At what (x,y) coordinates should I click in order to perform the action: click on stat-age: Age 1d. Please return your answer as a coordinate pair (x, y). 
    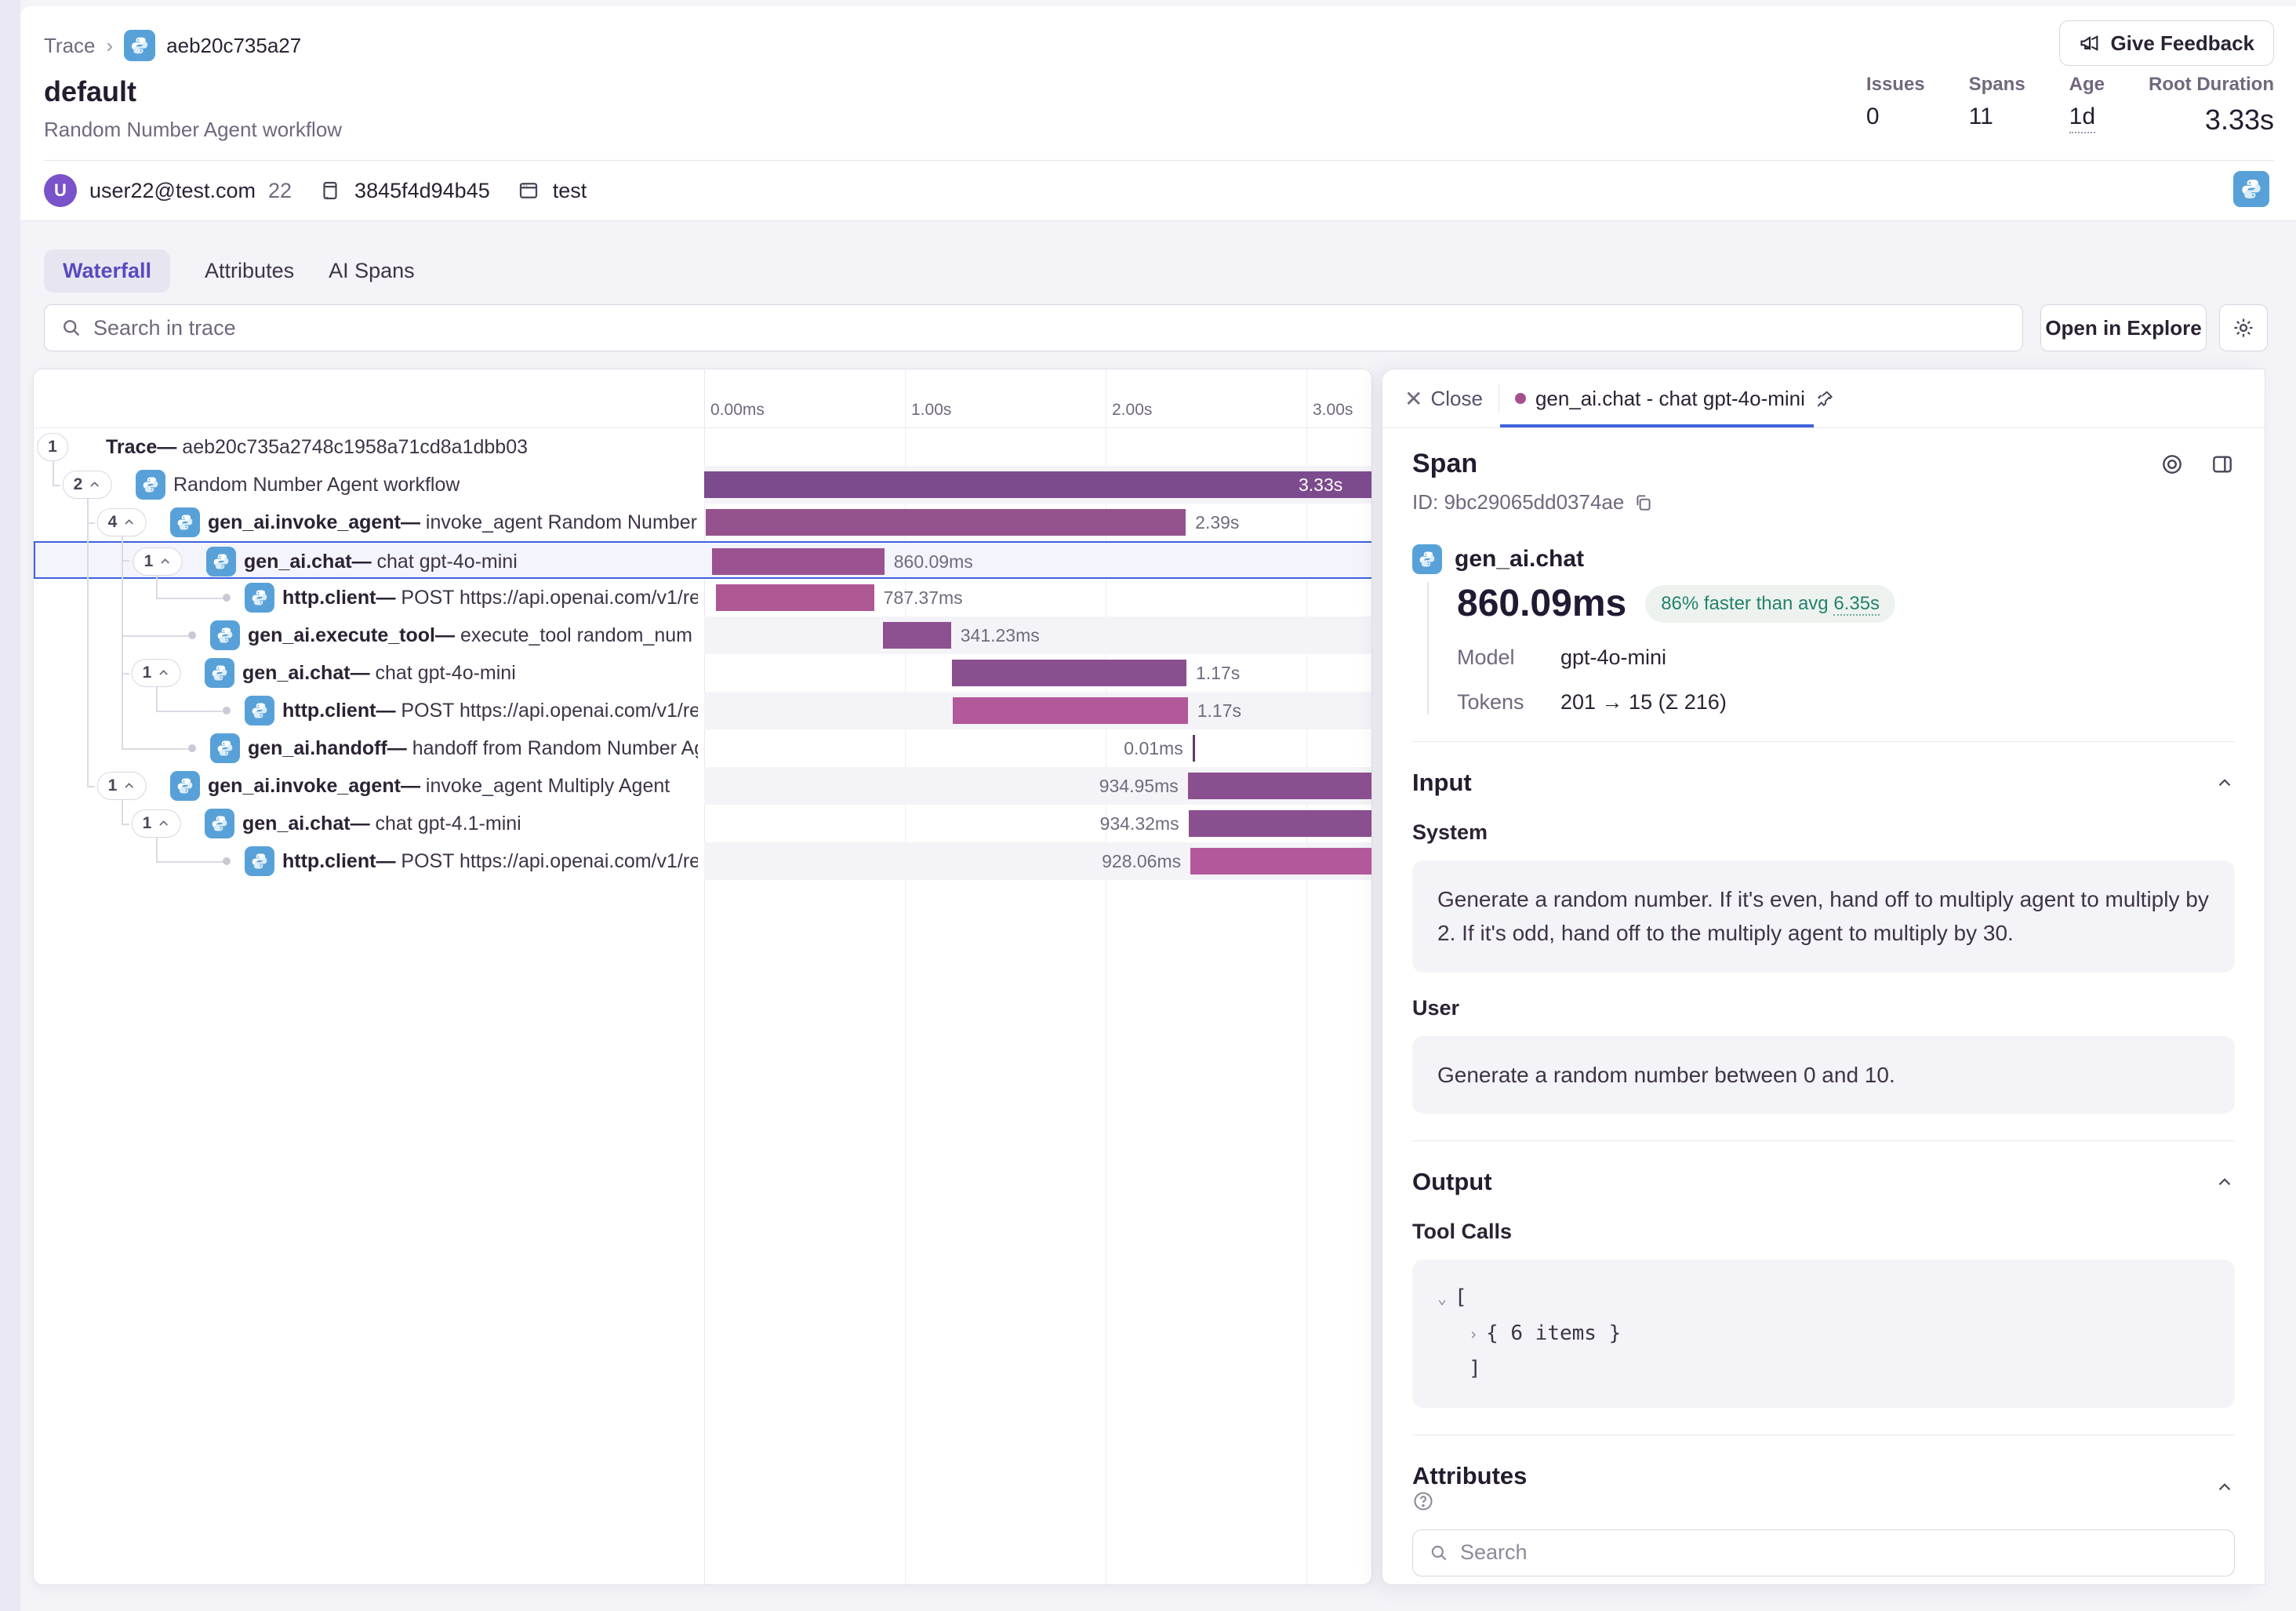
    Looking at the image, I should click on (2087, 105).